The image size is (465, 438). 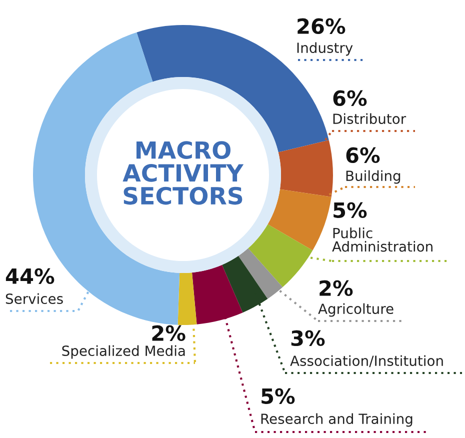 I want to click on slice-label: Specialized Media, so click(x=123, y=352).